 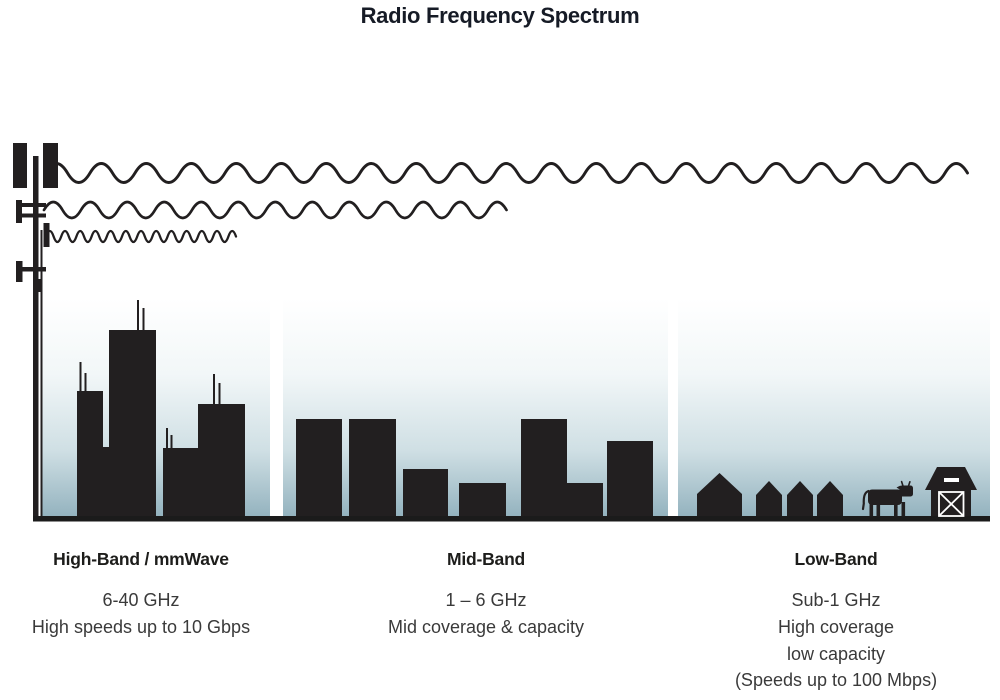 I want to click on high-band-heading: High-Band / mmWave, so click(x=141, y=559).